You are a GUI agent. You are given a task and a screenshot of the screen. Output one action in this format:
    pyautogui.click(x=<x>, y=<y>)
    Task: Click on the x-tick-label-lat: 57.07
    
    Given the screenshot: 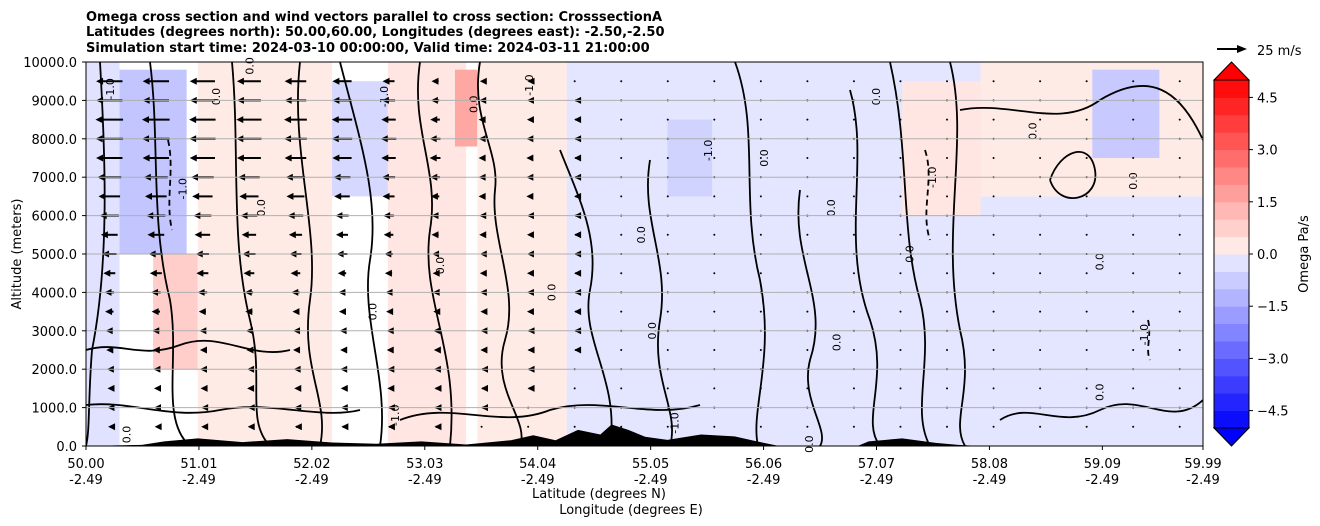 What is the action you would take?
    pyautogui.click(x=876, y=464)
    